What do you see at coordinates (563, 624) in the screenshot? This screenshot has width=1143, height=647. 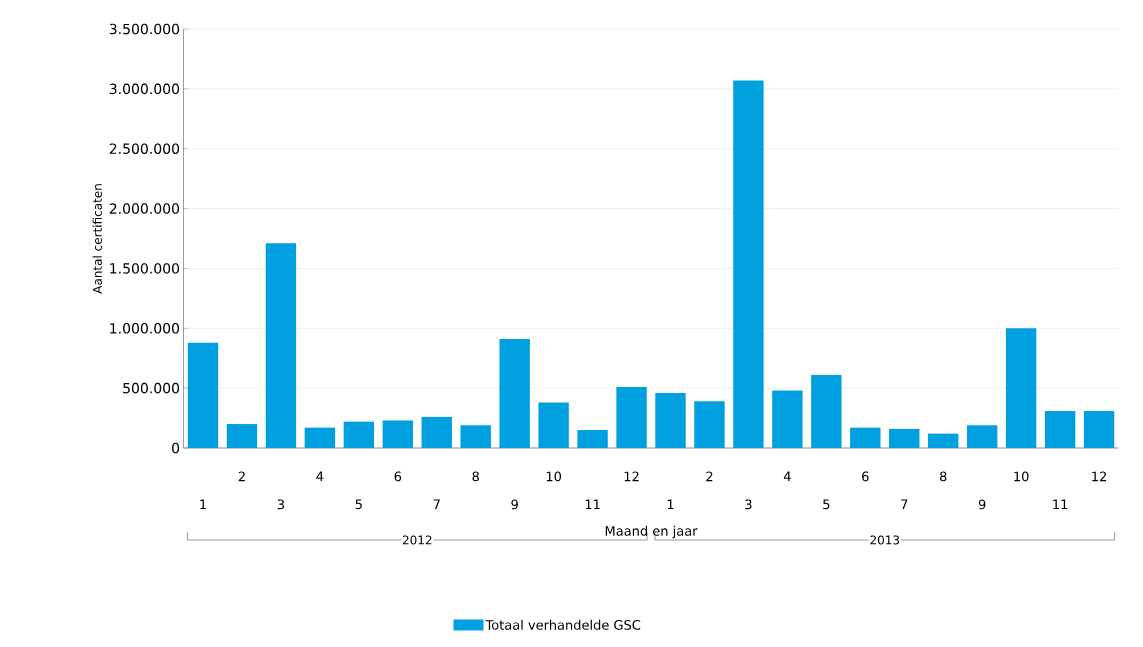 I see `legend-label: Totaal verhandelde GSC` at bounding box center [563, 624].